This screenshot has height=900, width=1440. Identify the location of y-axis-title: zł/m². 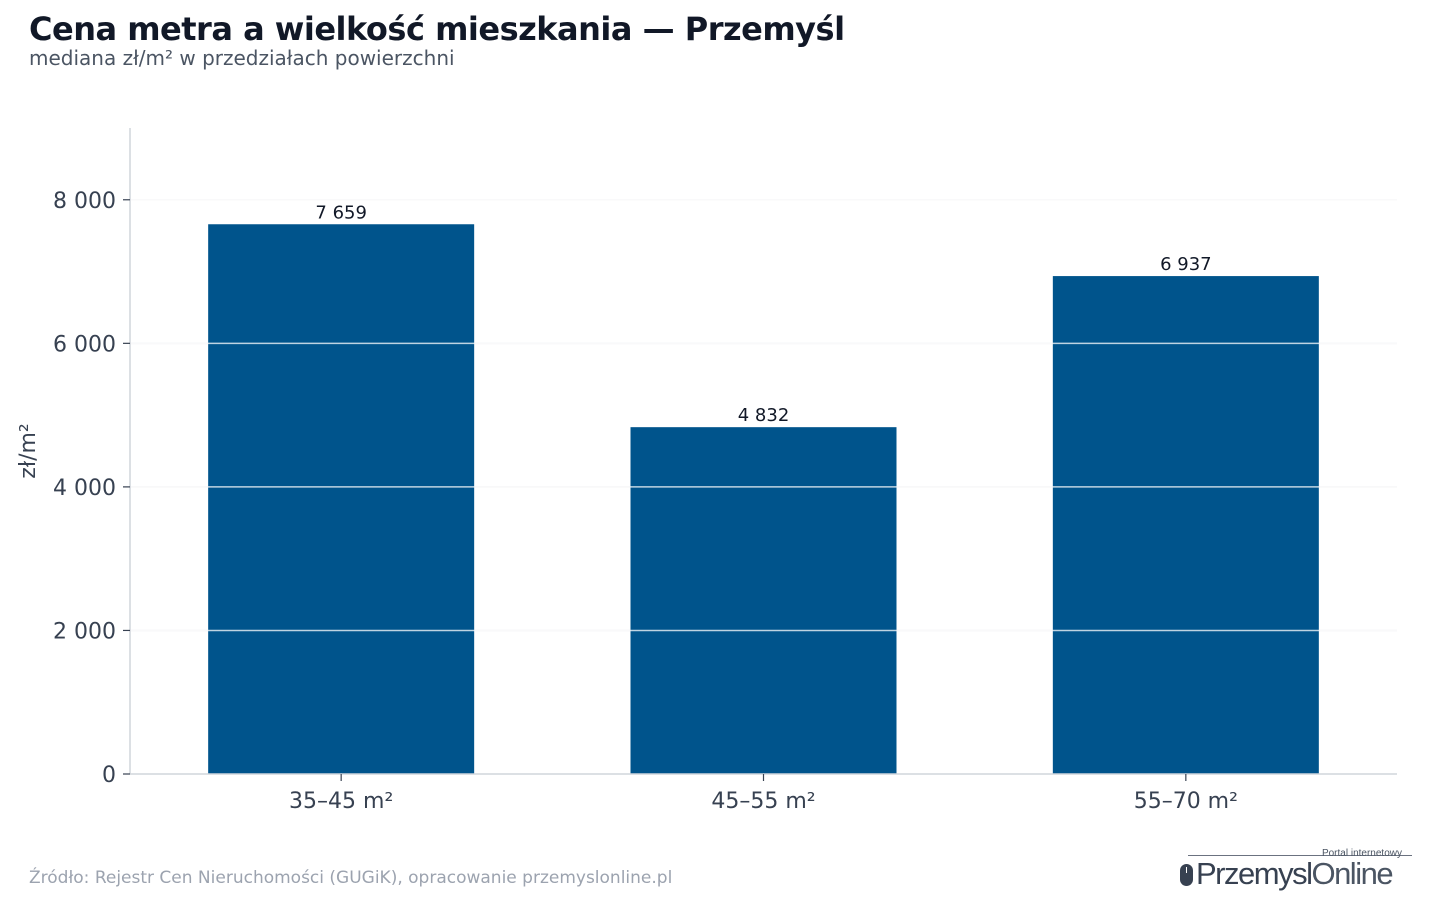
(28, 450).